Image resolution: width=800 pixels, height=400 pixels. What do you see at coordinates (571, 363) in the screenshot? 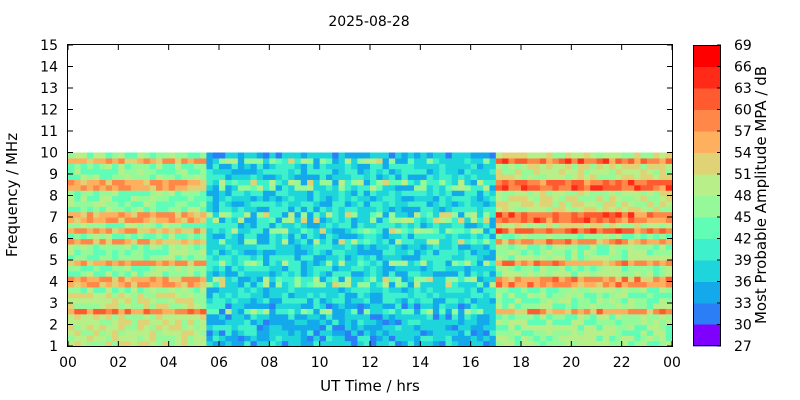
I see `x-tick-label: 20` at bounding box center [571, 363].